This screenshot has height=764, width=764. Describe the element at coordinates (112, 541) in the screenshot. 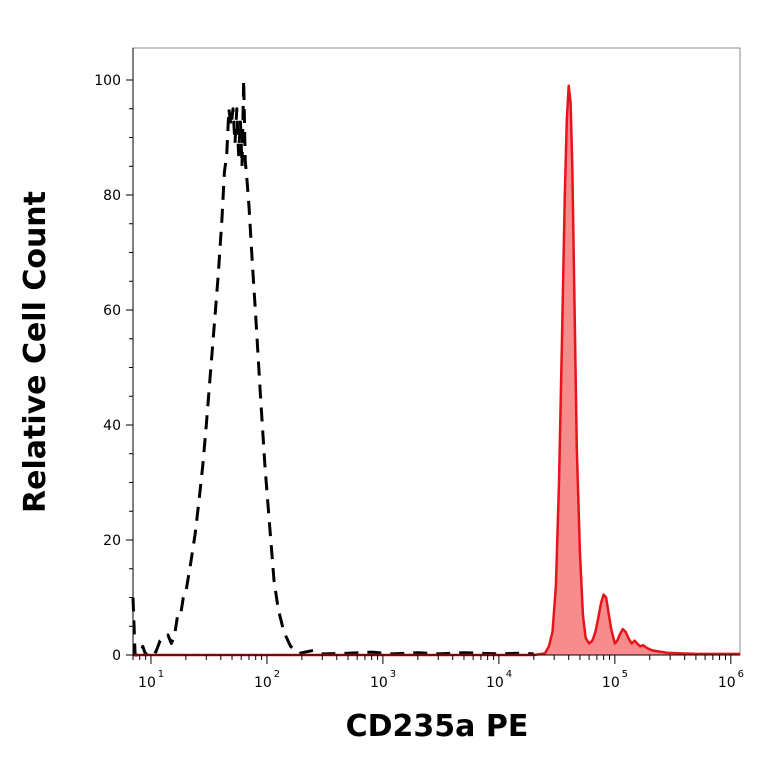

I see `y-tick-label: 20` at that location.